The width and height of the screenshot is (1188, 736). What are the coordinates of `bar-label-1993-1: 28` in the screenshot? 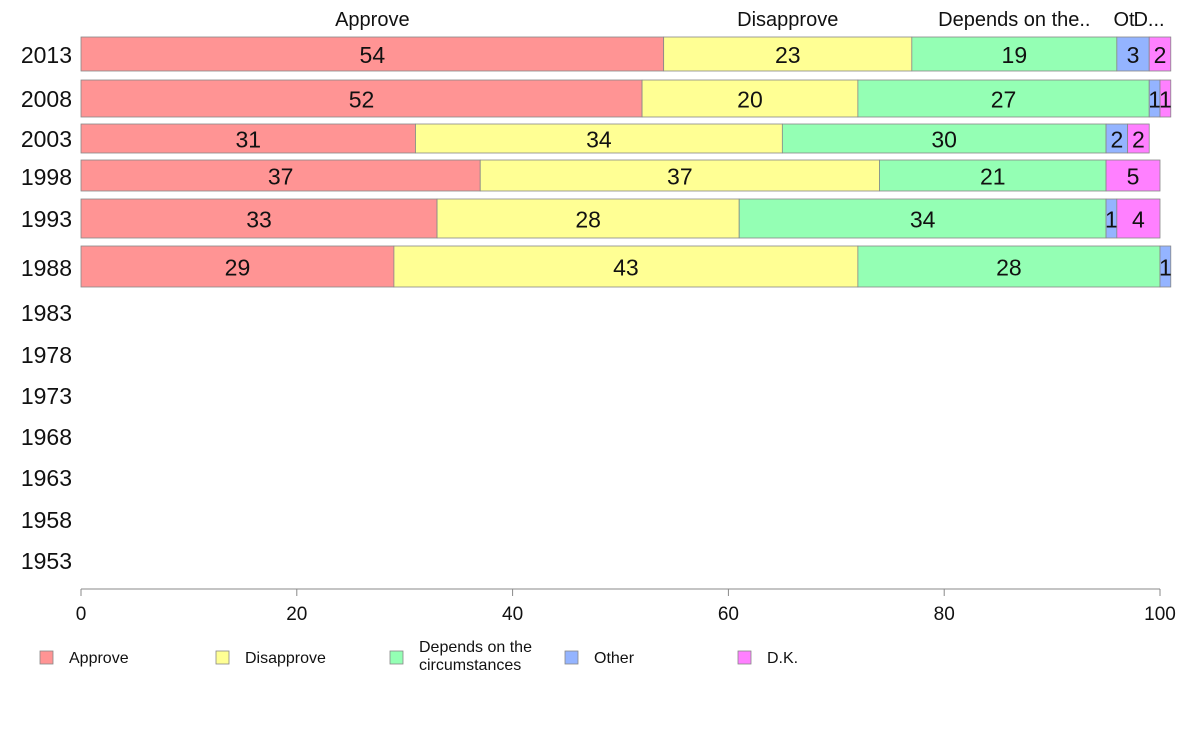 It's located at (588, 220).